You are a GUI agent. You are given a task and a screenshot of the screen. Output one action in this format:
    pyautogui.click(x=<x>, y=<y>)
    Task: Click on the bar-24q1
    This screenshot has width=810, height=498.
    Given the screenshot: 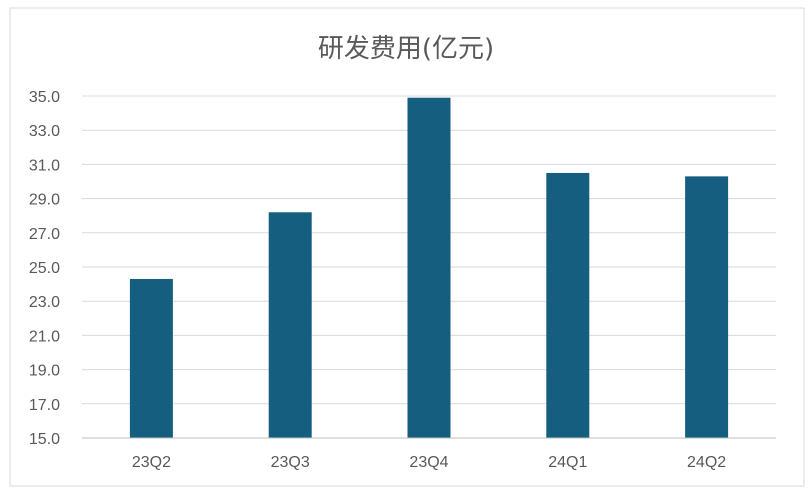 What is the action you would take?
    pyautogui.click(x=568, y=305)
    